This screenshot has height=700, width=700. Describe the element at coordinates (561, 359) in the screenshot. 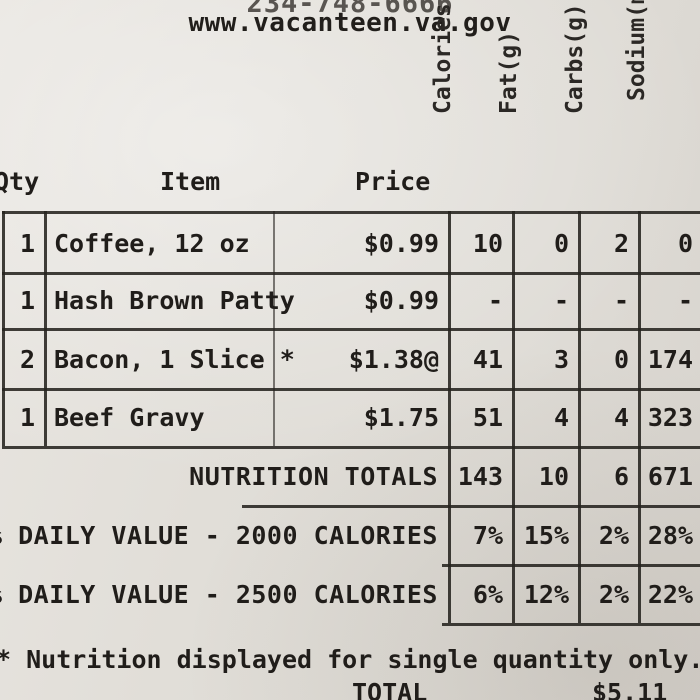

I see `item-fat: 3` at that location.